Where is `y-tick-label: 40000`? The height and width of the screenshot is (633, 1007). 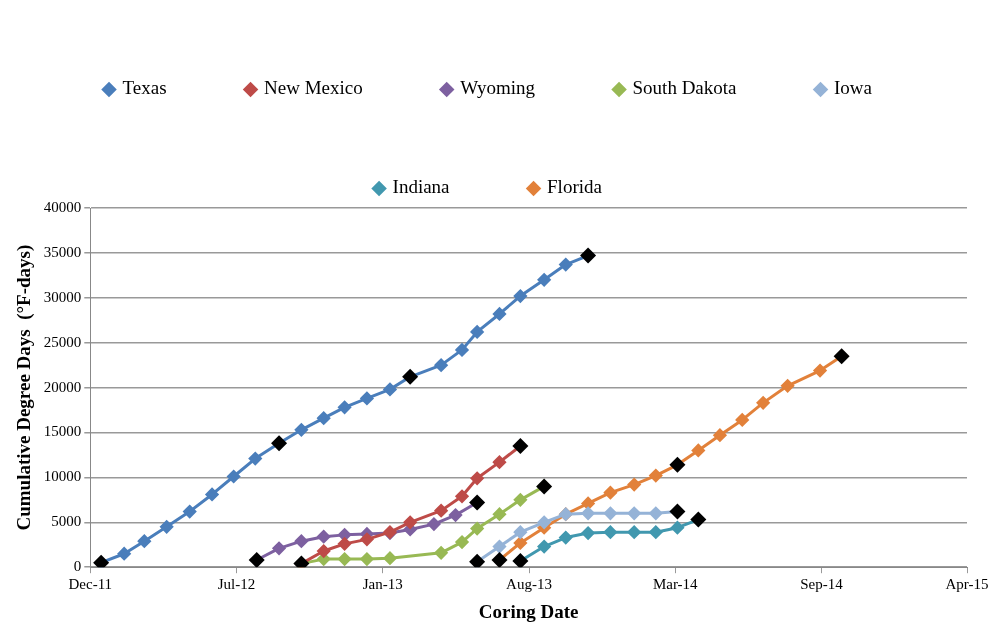
y-tick-label: 40000 is located at coordinates (62, 206).